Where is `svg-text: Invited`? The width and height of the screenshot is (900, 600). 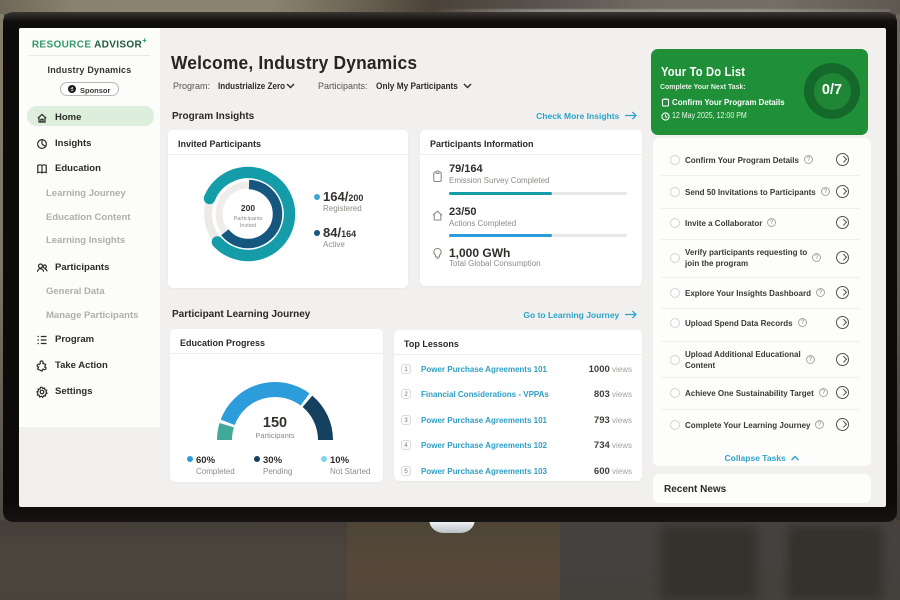
svg-text: Invited is located at coordinates (248, 226).